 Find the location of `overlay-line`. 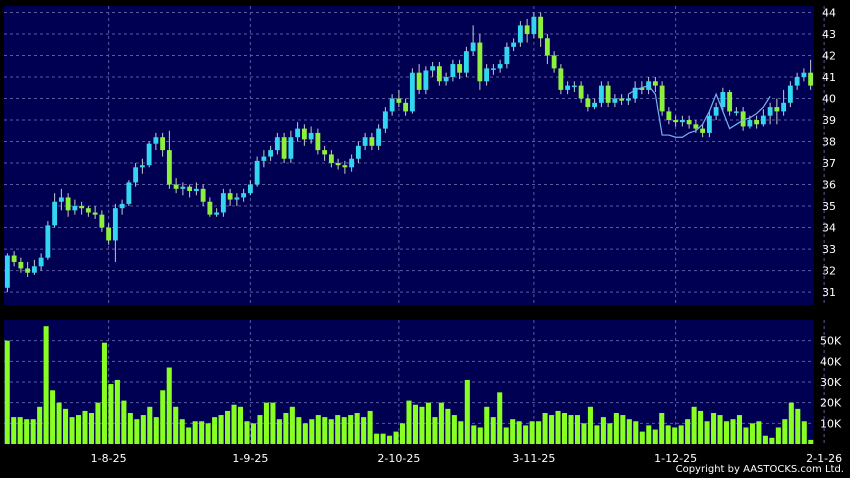

overlay-line is located at coordinates (699, 111).